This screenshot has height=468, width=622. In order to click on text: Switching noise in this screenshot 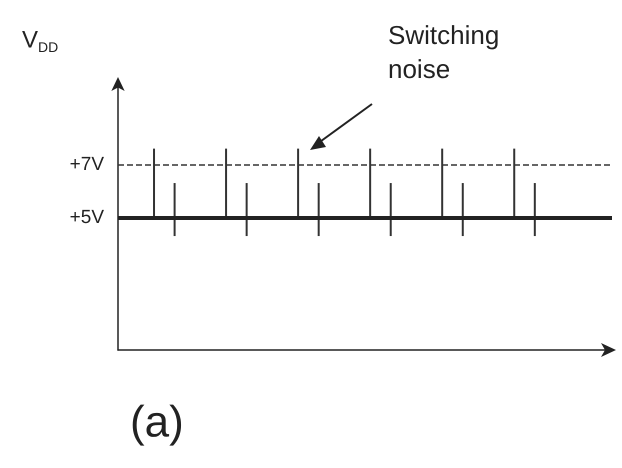, I will do `click(447, 52)`.